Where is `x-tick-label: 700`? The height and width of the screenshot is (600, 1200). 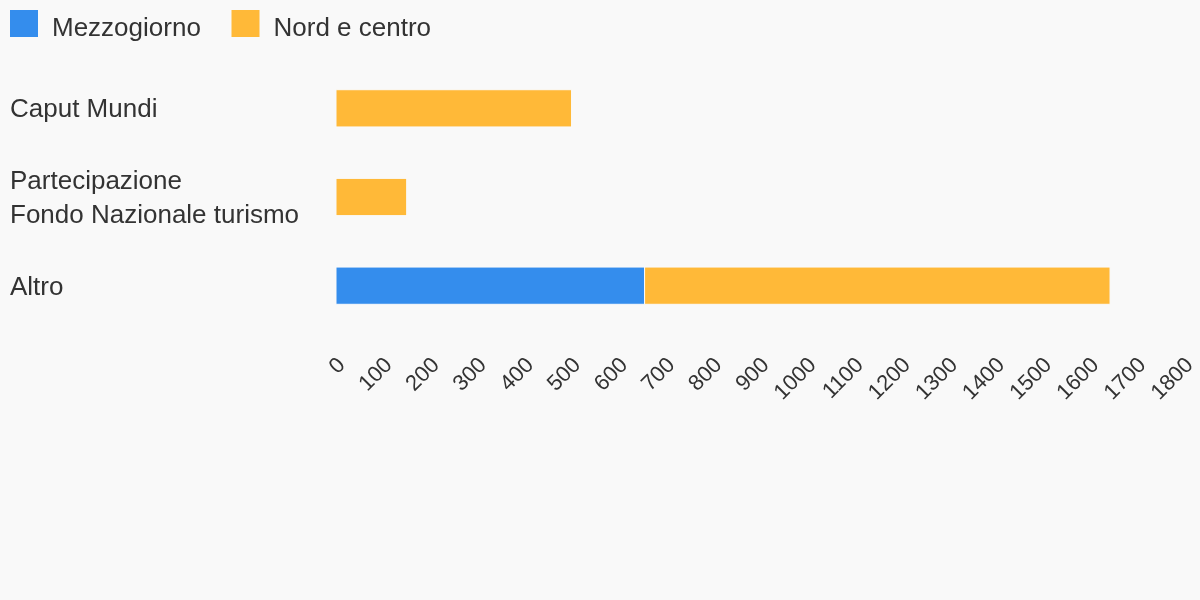 x-tick-label: 700 is located at coordinates (657, 373).